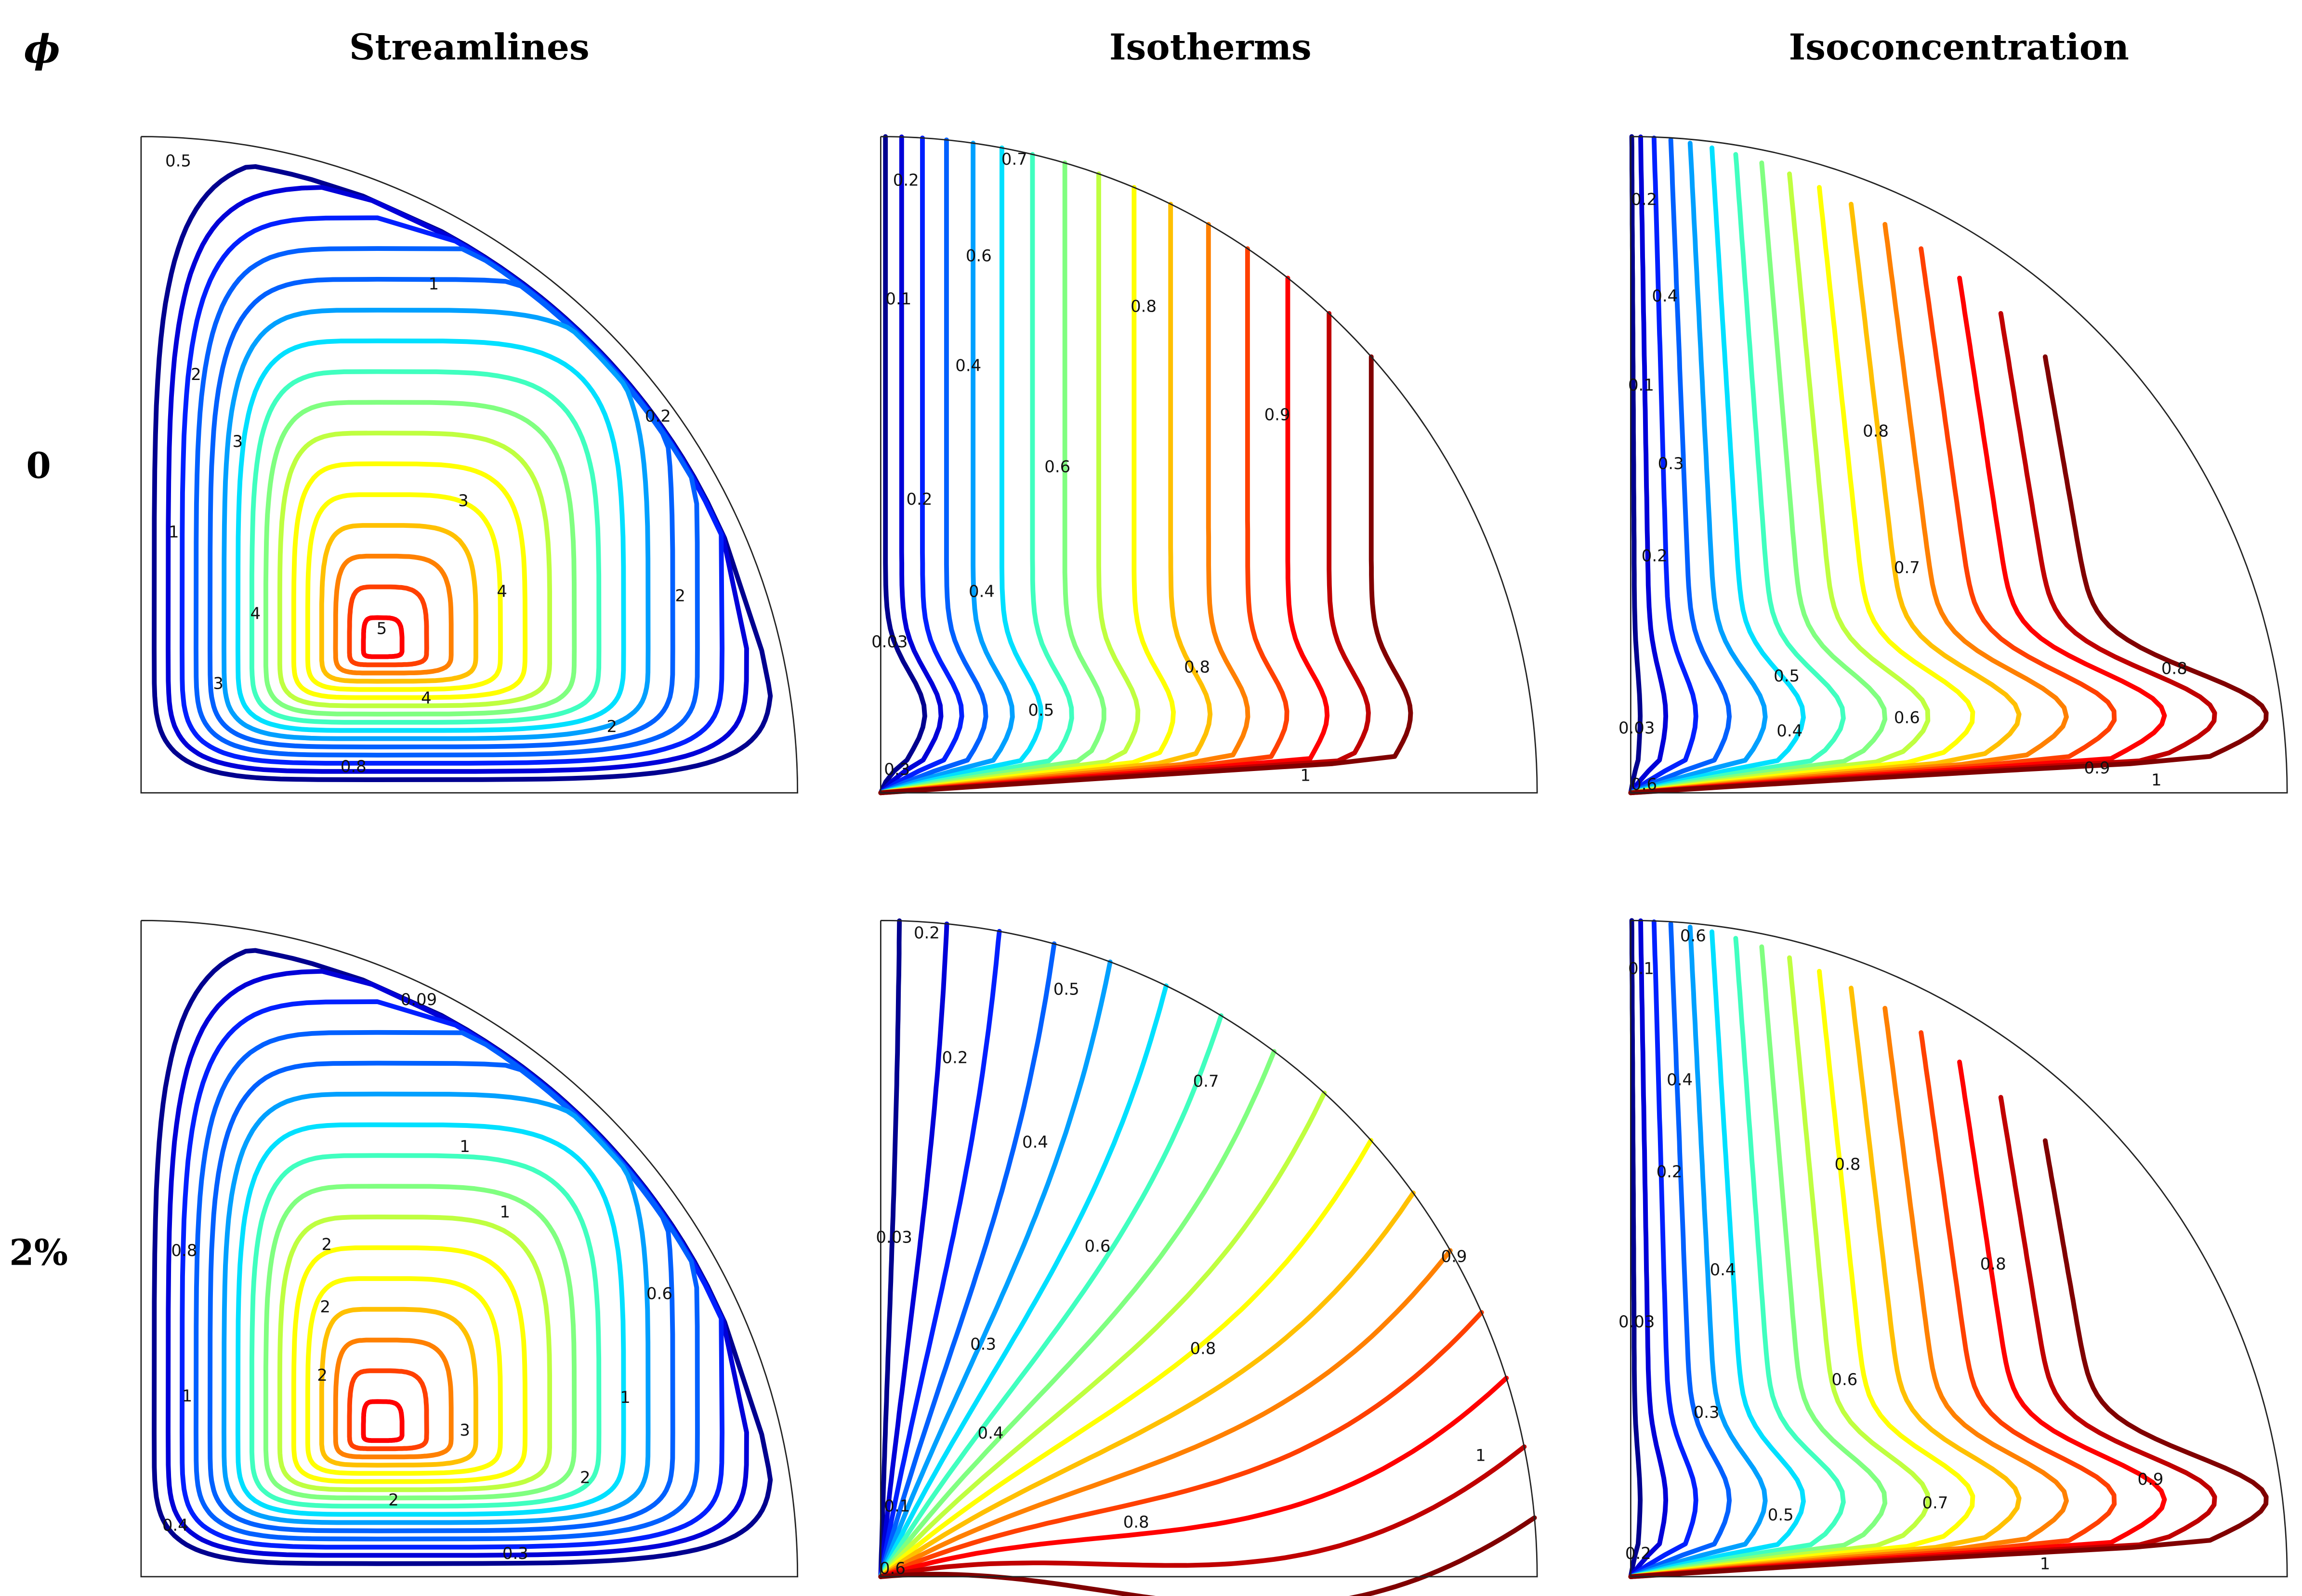 Image resolution: width=2302 pixels, height=1596 pixels. Describe the element at coordinates (426, 698) in the screenshot. I see `contour-value-label: 4` at that location.